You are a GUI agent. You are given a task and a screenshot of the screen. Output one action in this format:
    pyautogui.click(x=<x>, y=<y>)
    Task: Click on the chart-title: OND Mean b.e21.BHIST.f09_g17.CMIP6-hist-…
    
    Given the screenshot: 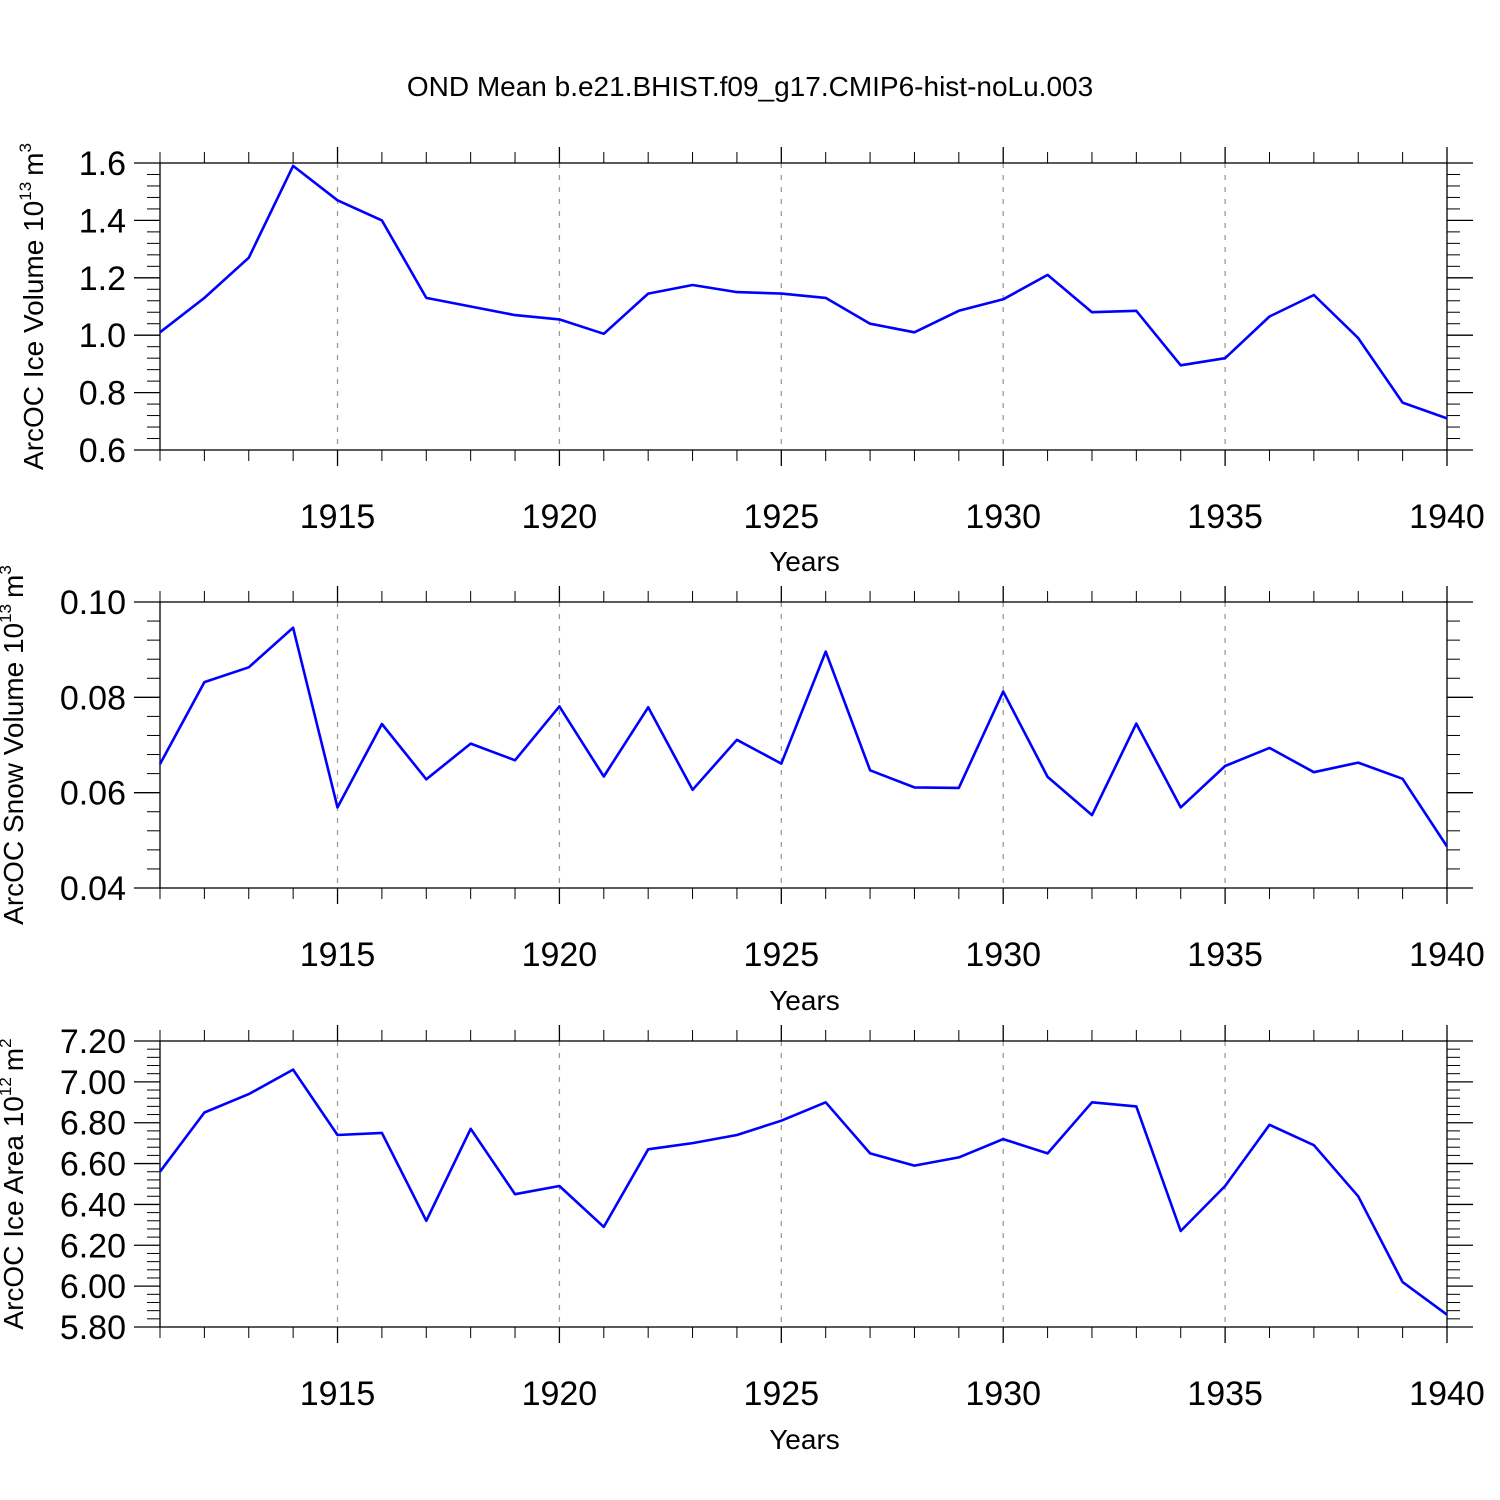 What is the action you would take?
    pyautogui.click(x=750, y=86)
    